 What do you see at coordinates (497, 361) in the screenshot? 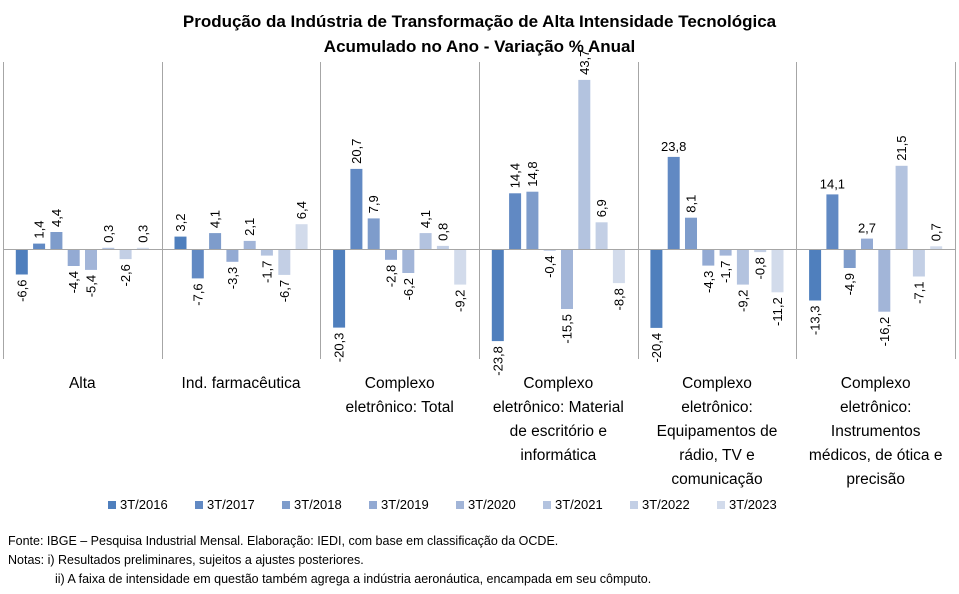
I see `data-label: -23,8` at bounding box center [497, 361].